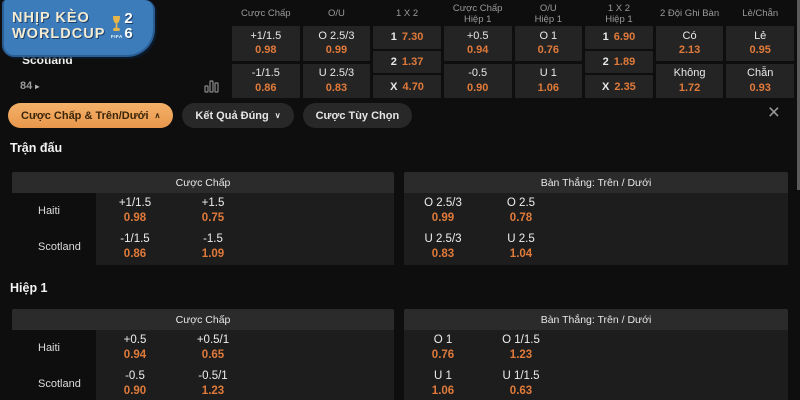 The height and width of the screenshot is (400, 800). I want to click on odds-strip-cell: U 2.5/3 0.83, so click(336, 80).